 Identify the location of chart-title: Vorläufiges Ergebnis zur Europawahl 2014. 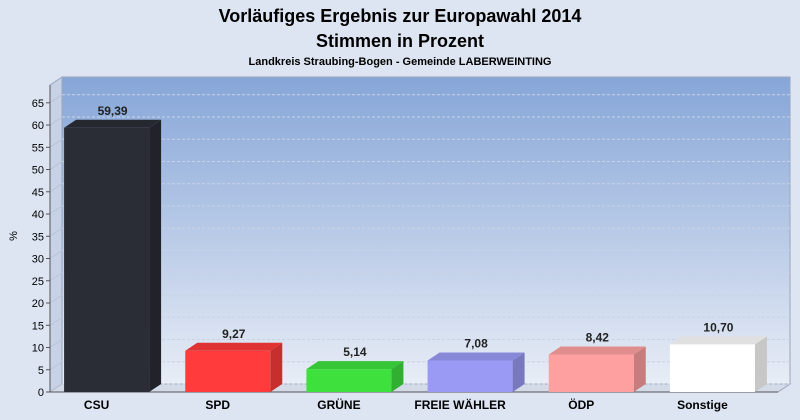
(400, 16).